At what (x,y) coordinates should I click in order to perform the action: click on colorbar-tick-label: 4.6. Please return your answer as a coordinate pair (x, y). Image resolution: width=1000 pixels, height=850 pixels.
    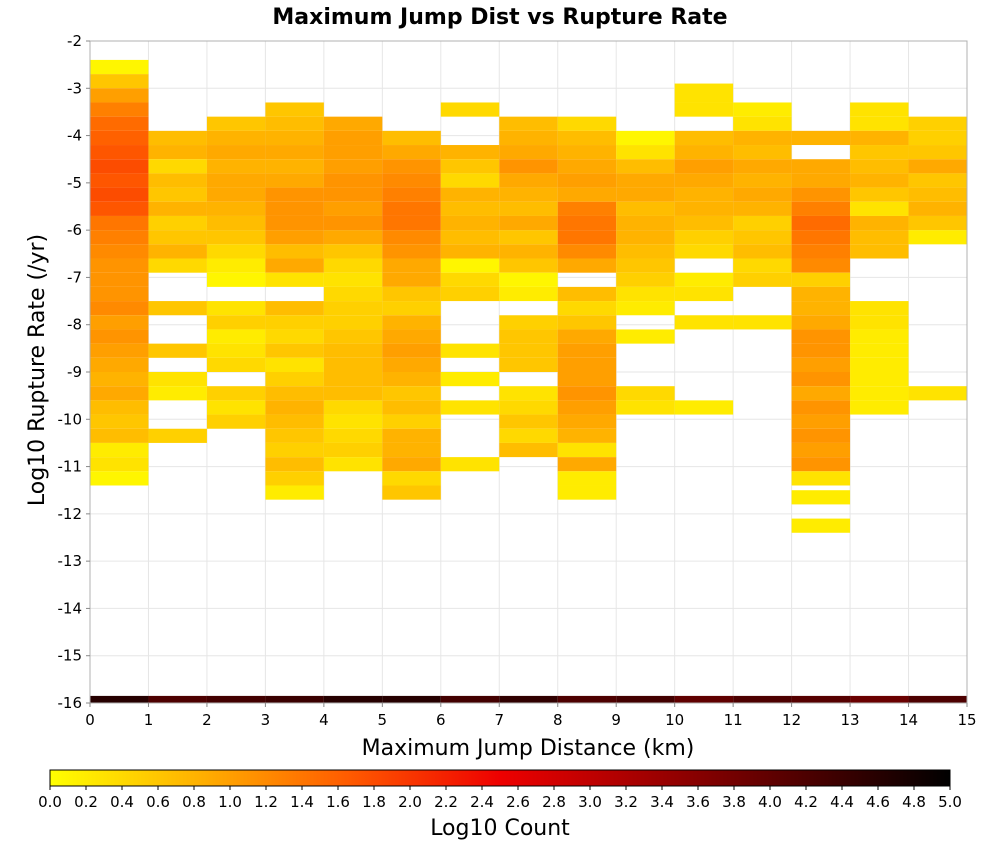
    Looking at the image, I should click on (878, 802).